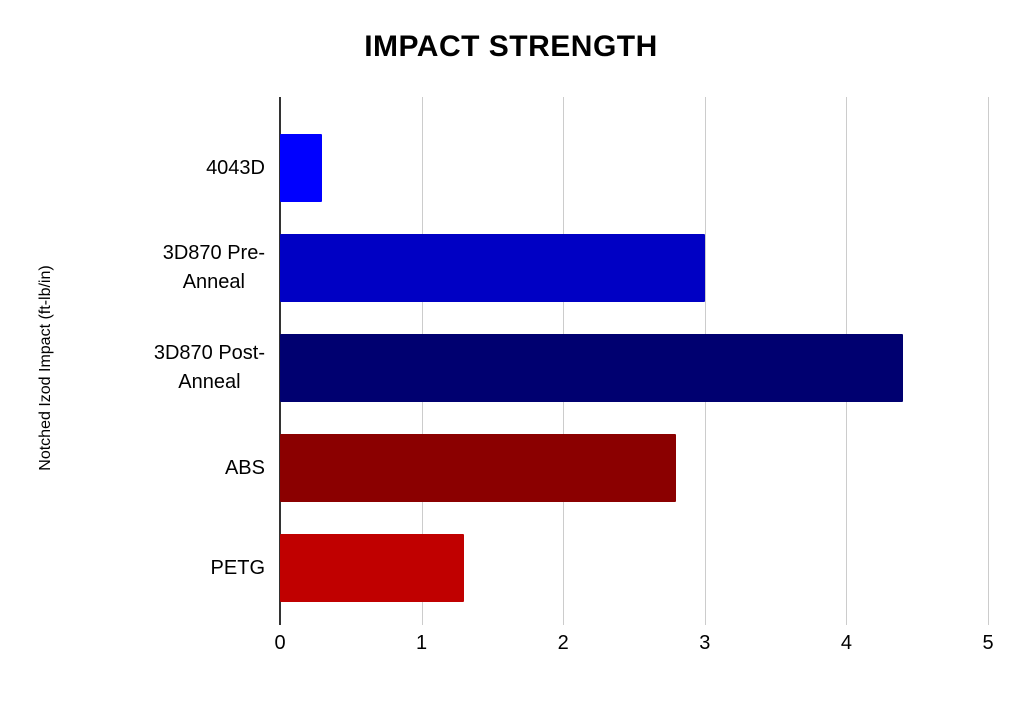  I want to click on bar-row-4043d, so click(634, 168).